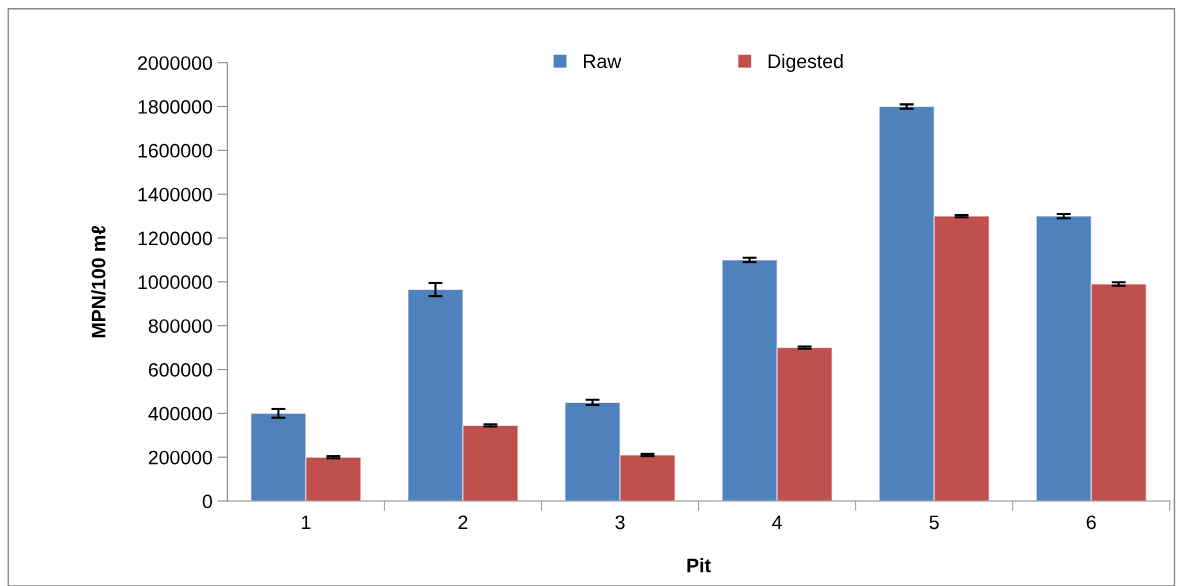 The height and width of the screenshot is (586, 1178). What do you see at coordinates (175, 282) in the screenshot?
I see `y-tick-label: 1000000` at bounding box center [175, 282].